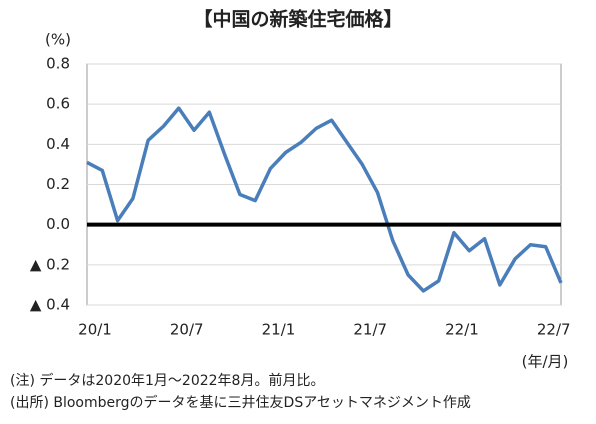  I want to click on x-axis-label: (年/月), so click(545, 362).